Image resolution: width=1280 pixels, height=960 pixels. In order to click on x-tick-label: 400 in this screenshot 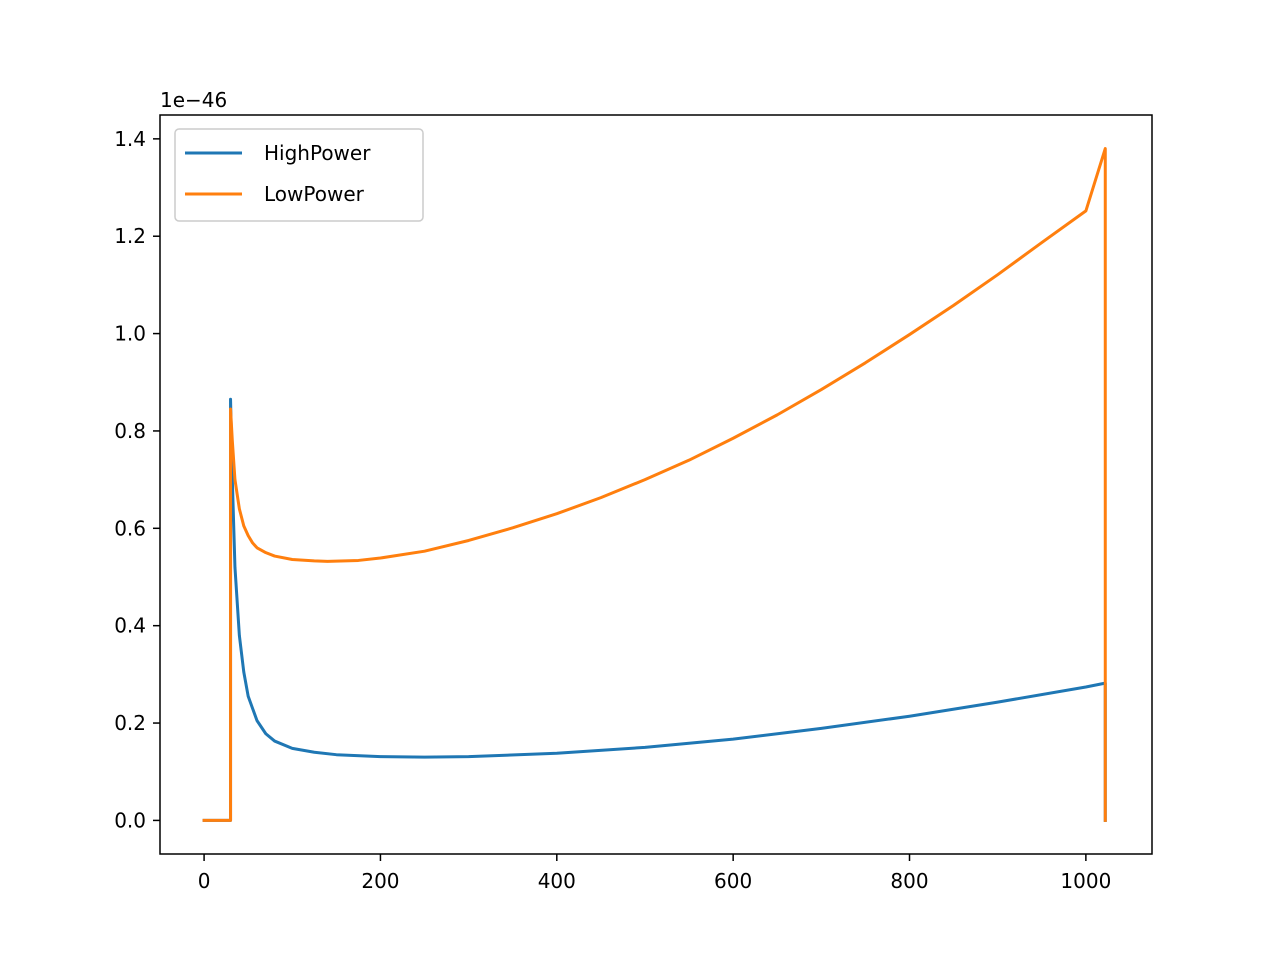, I will do `click(557, 881)`.